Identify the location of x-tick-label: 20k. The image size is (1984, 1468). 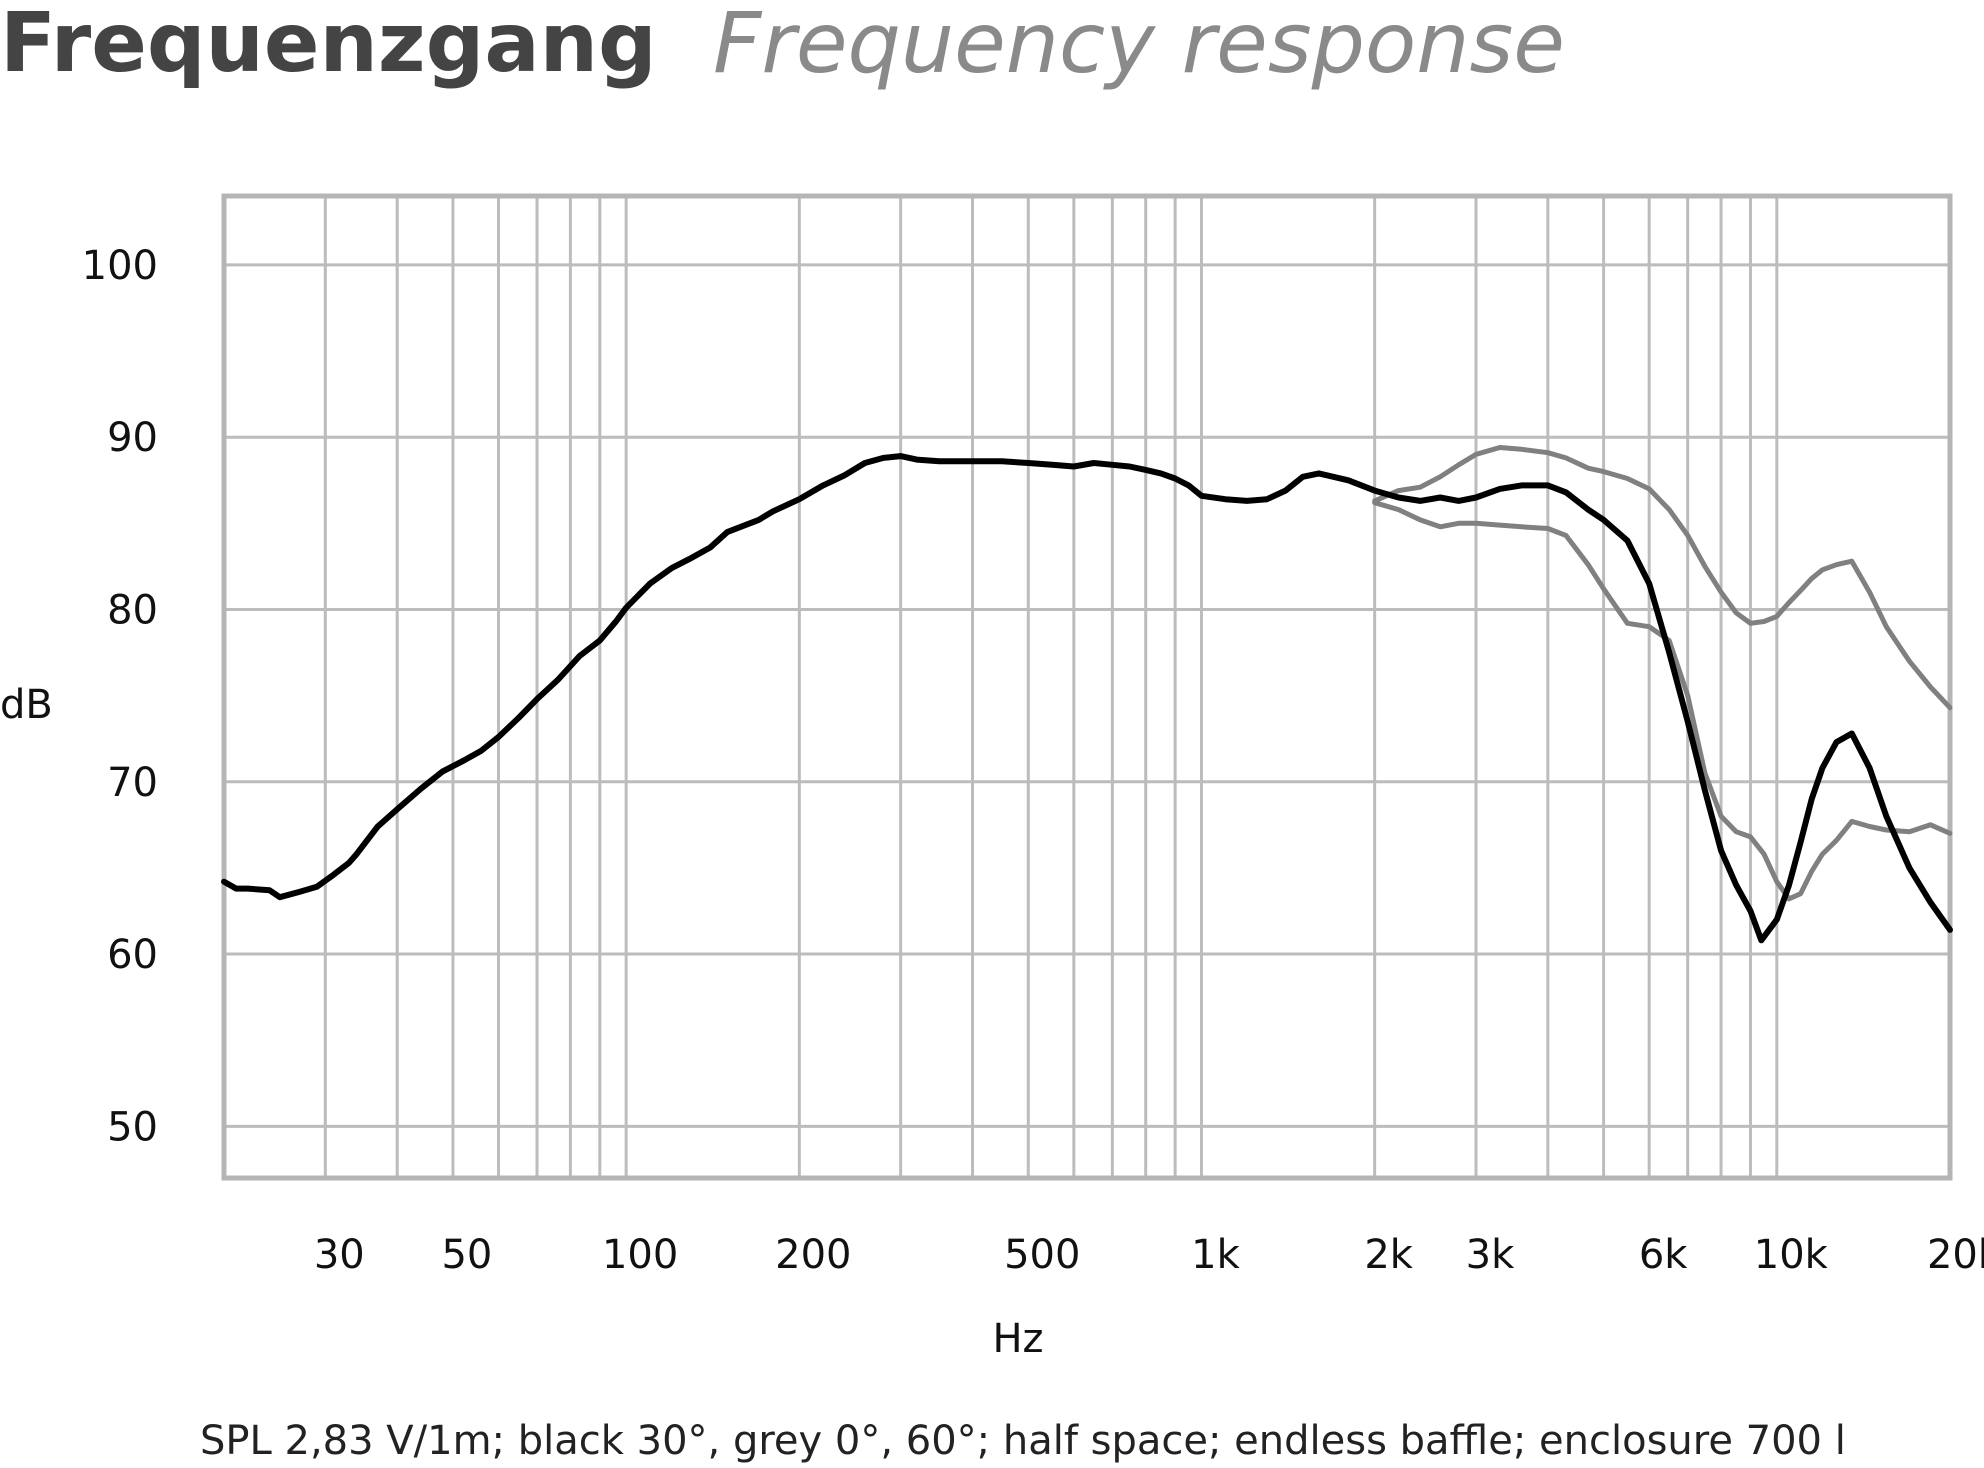
(1955, 1255).